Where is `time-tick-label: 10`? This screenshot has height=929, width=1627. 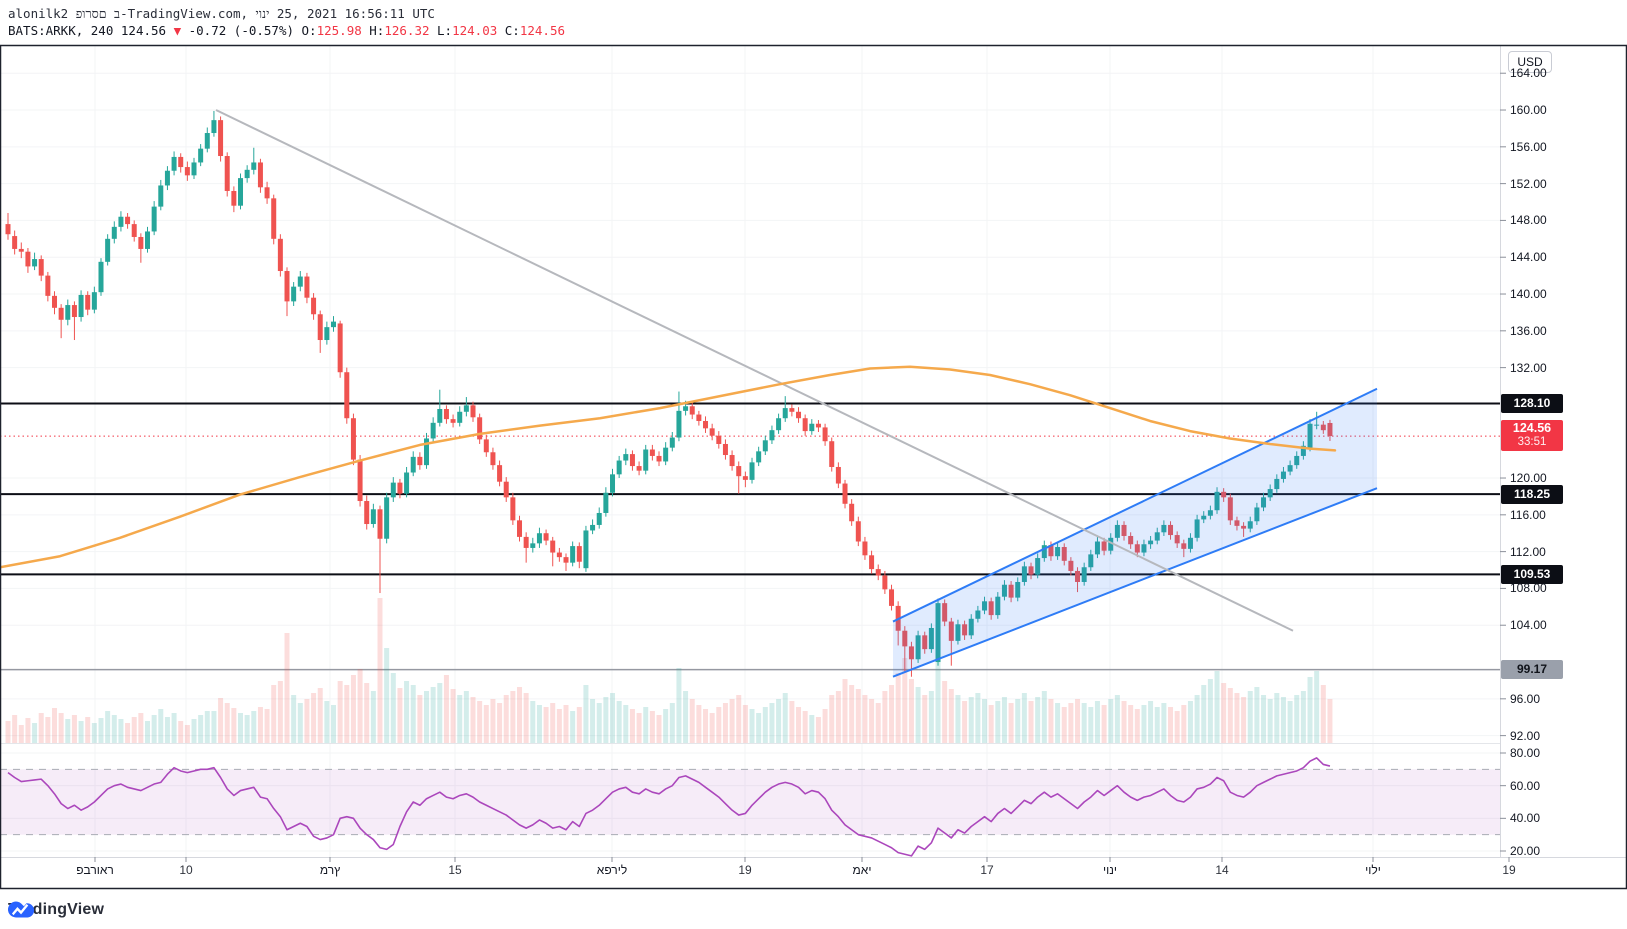 time-tick-label: 10 is located at coordinates (186, 870).